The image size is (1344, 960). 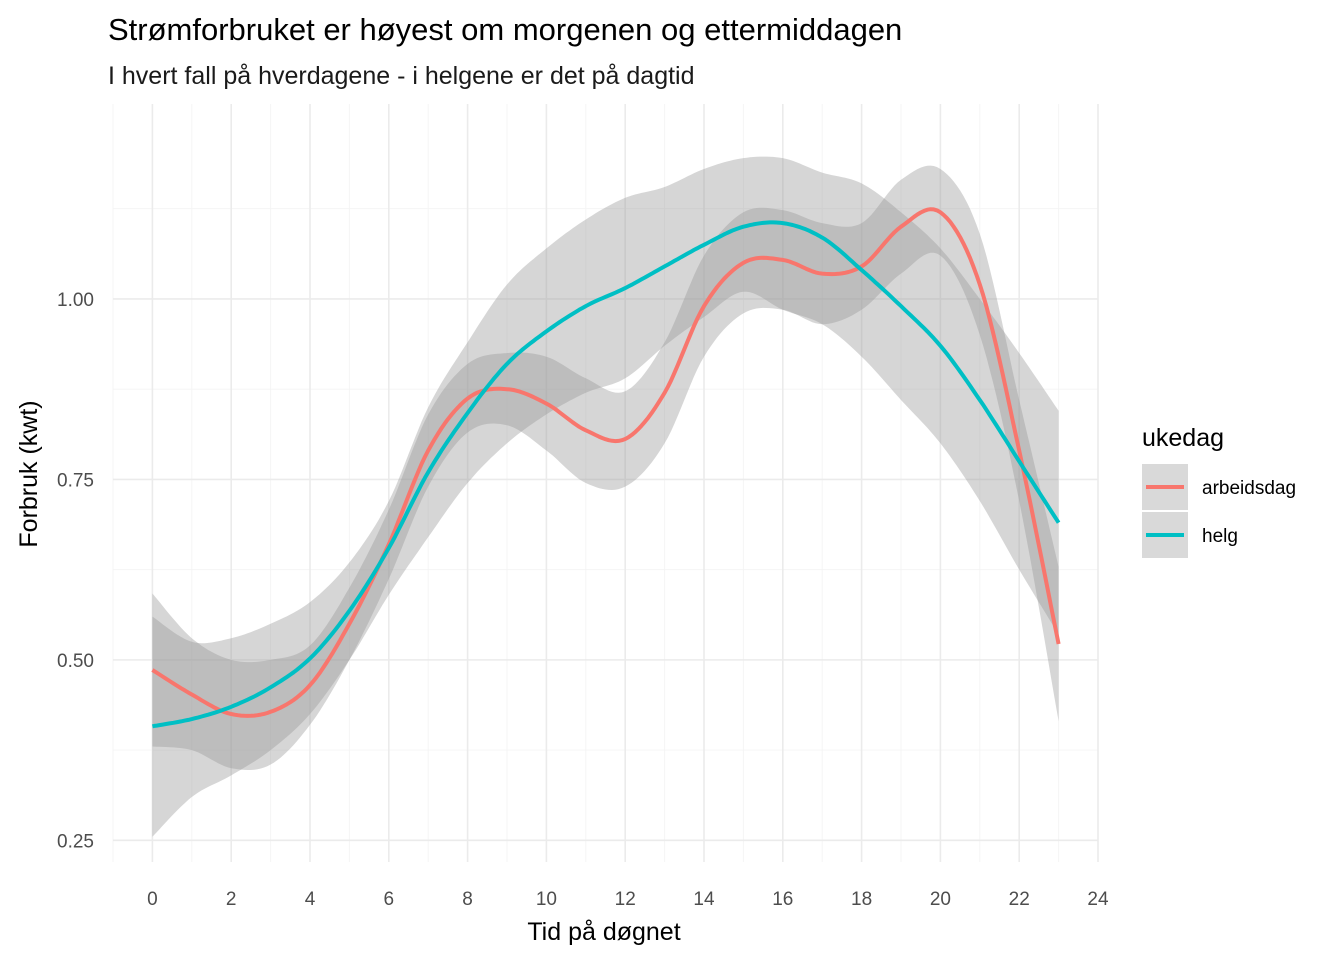 I want to click on legend-label-helg: helg, so click(x=1220, y=536).